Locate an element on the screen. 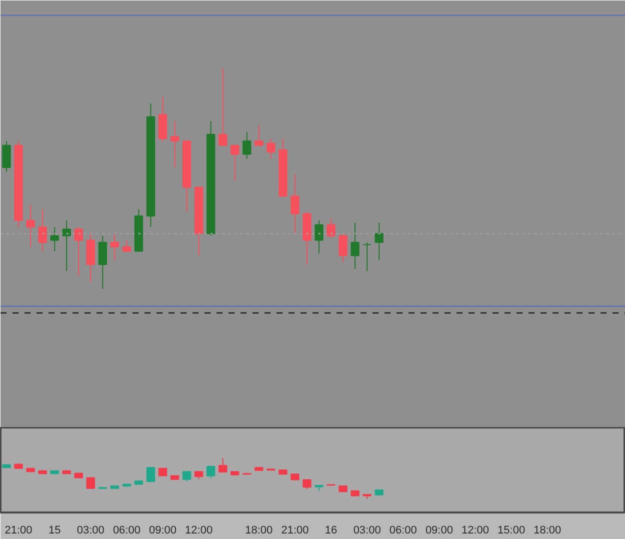  x-tick-label: 15 is located at coordinates (54, 530).